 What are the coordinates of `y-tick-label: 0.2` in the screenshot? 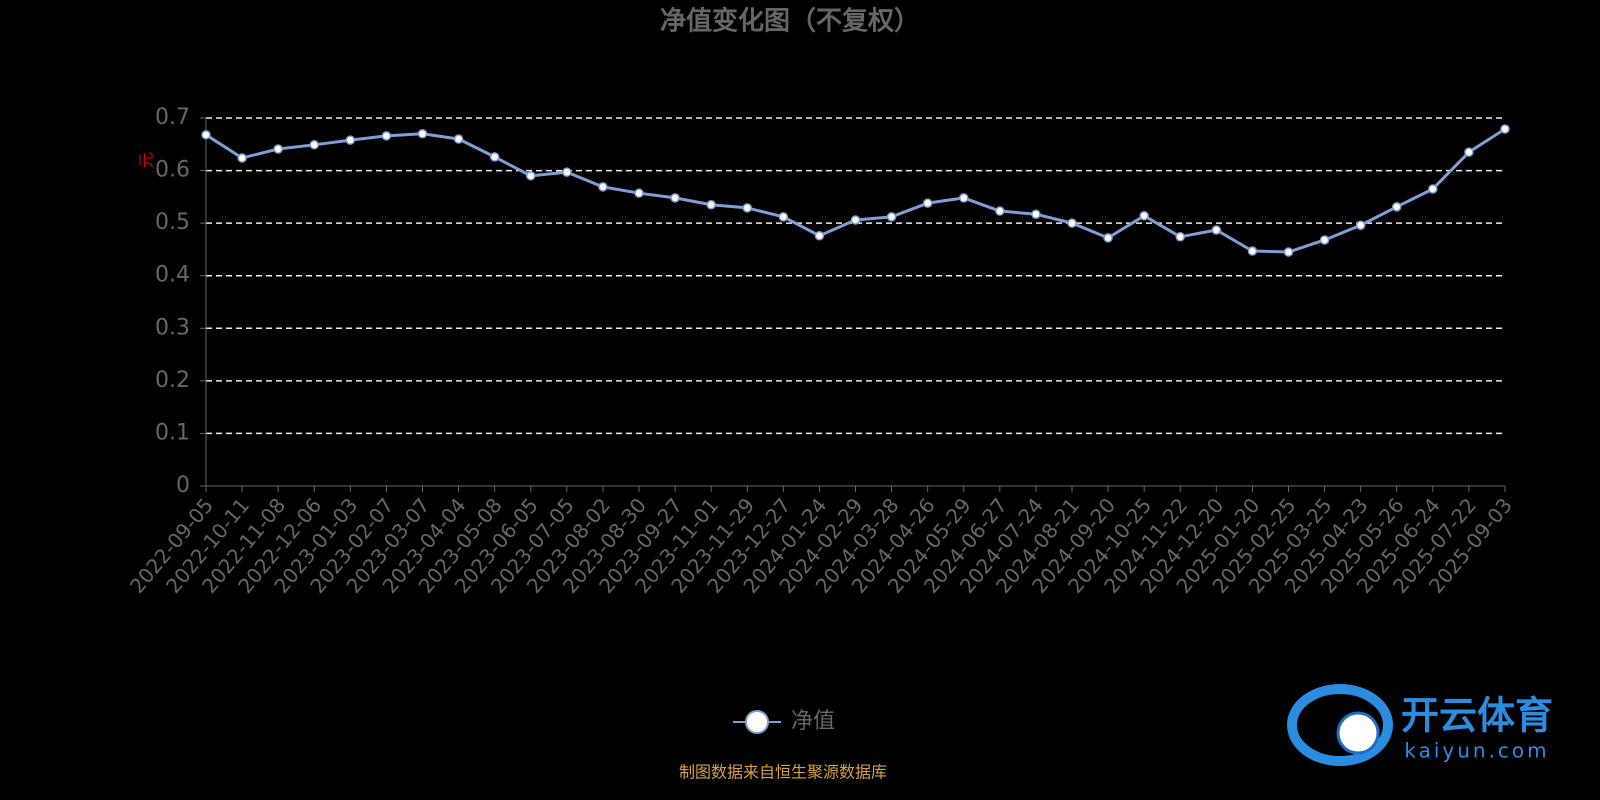 It's located at (172, 380).